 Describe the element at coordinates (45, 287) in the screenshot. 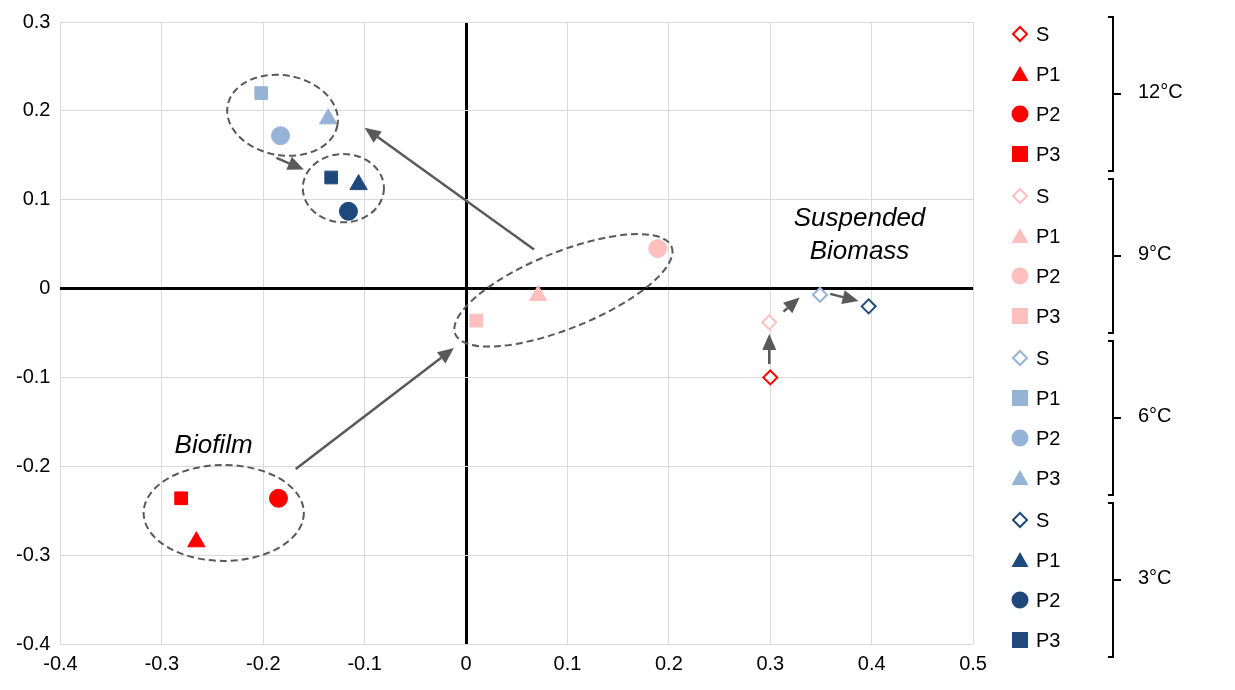

I see `y-tick-label: 0` at that location.